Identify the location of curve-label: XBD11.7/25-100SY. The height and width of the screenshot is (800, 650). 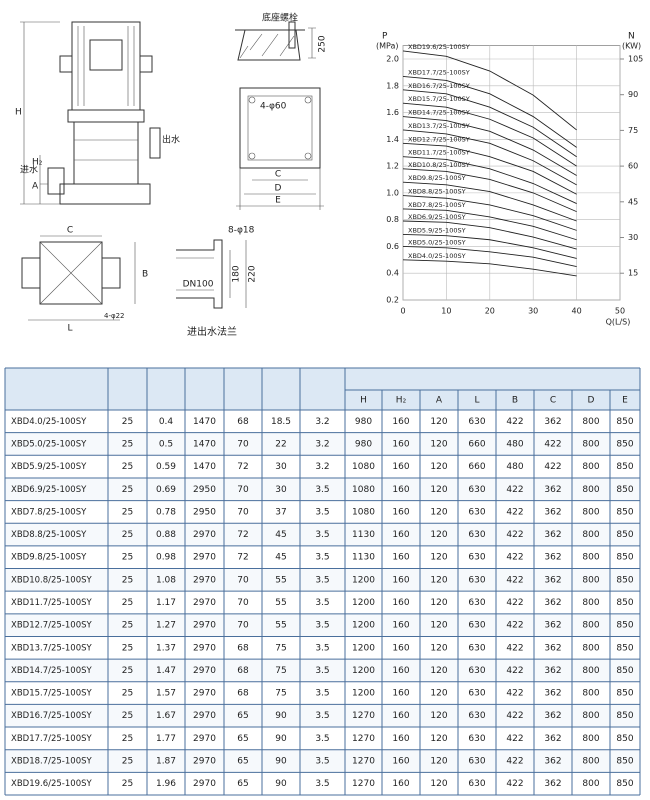
(439, 153).